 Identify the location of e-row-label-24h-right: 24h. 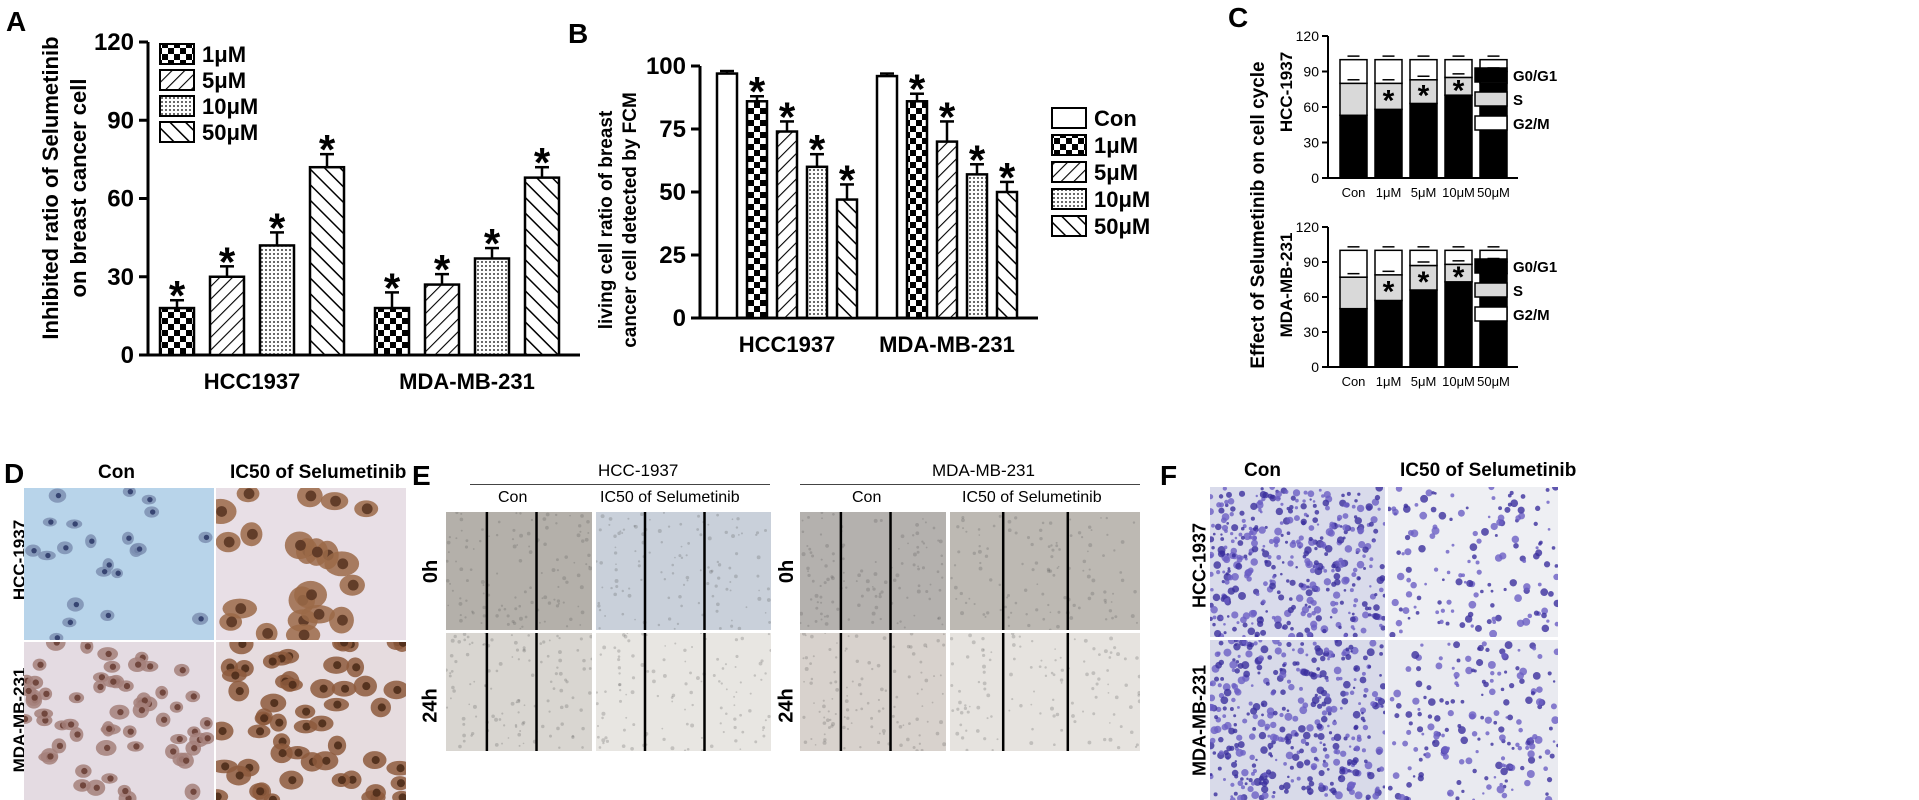
(786, 705).